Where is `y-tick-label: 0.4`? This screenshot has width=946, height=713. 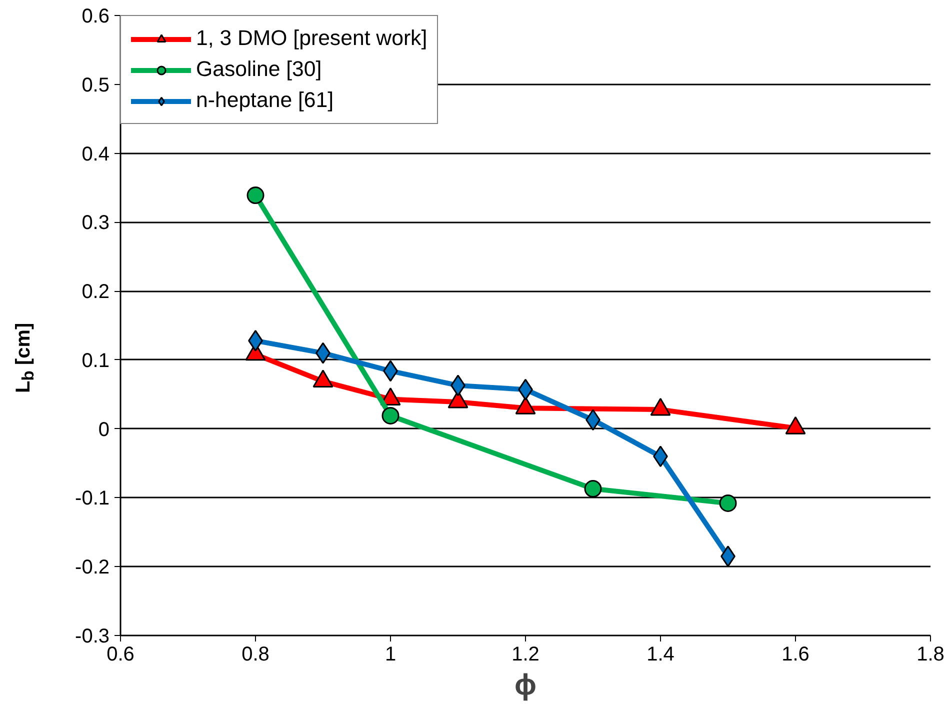 y-tick-label: 0.4 is located at coordinates (96, 154).